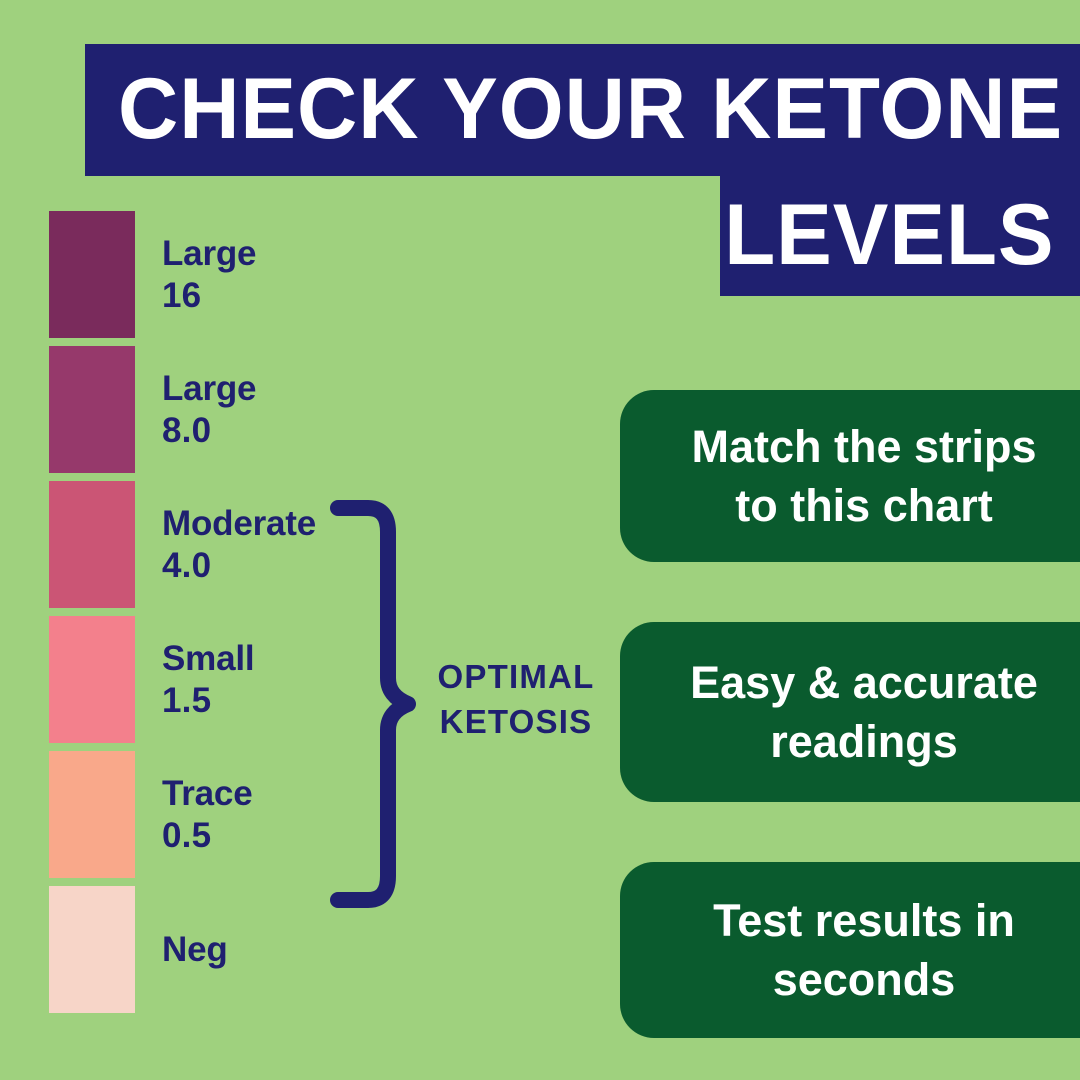 The image size is (1080, 1080). I want to click on swatch-label-moderate-4: Moderate 4.0, so click(239, 544).